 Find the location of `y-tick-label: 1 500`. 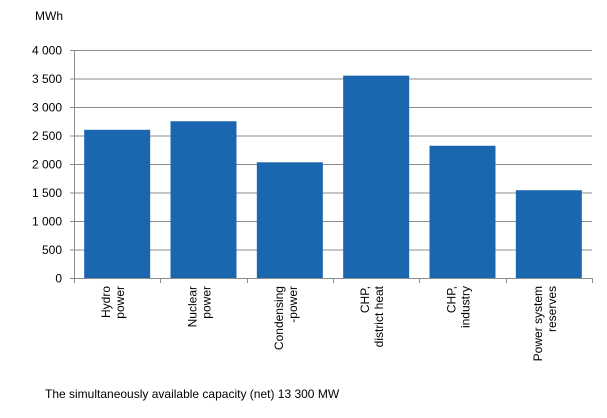

y-tick-label: 1 500 is located at coordinates (47, 193).